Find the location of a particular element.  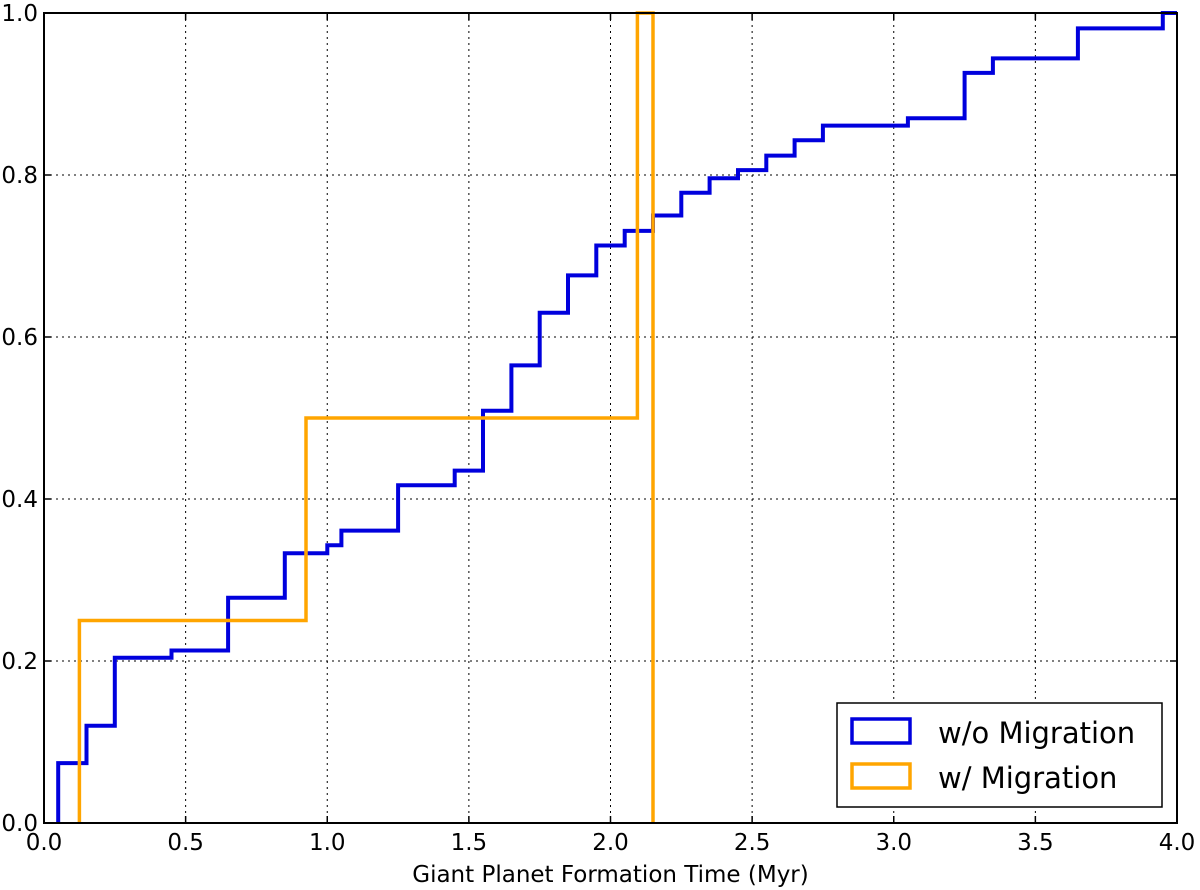

y-tick-label: 0.8 is located at coordinates (19, 176).